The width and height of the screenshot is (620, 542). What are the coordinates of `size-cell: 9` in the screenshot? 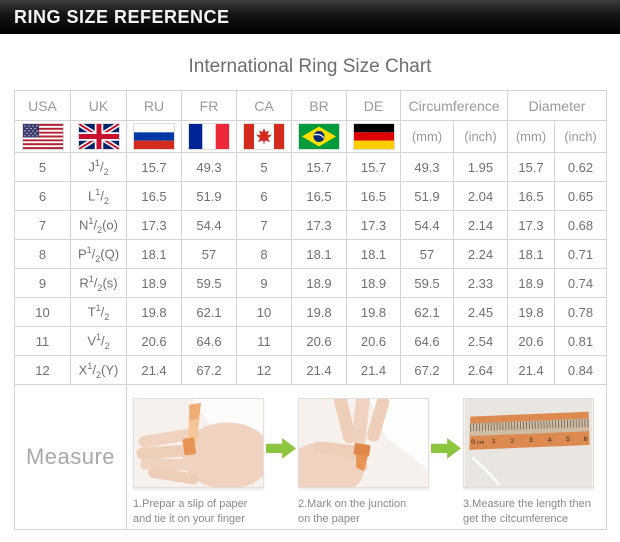 It's located at (42, 283).